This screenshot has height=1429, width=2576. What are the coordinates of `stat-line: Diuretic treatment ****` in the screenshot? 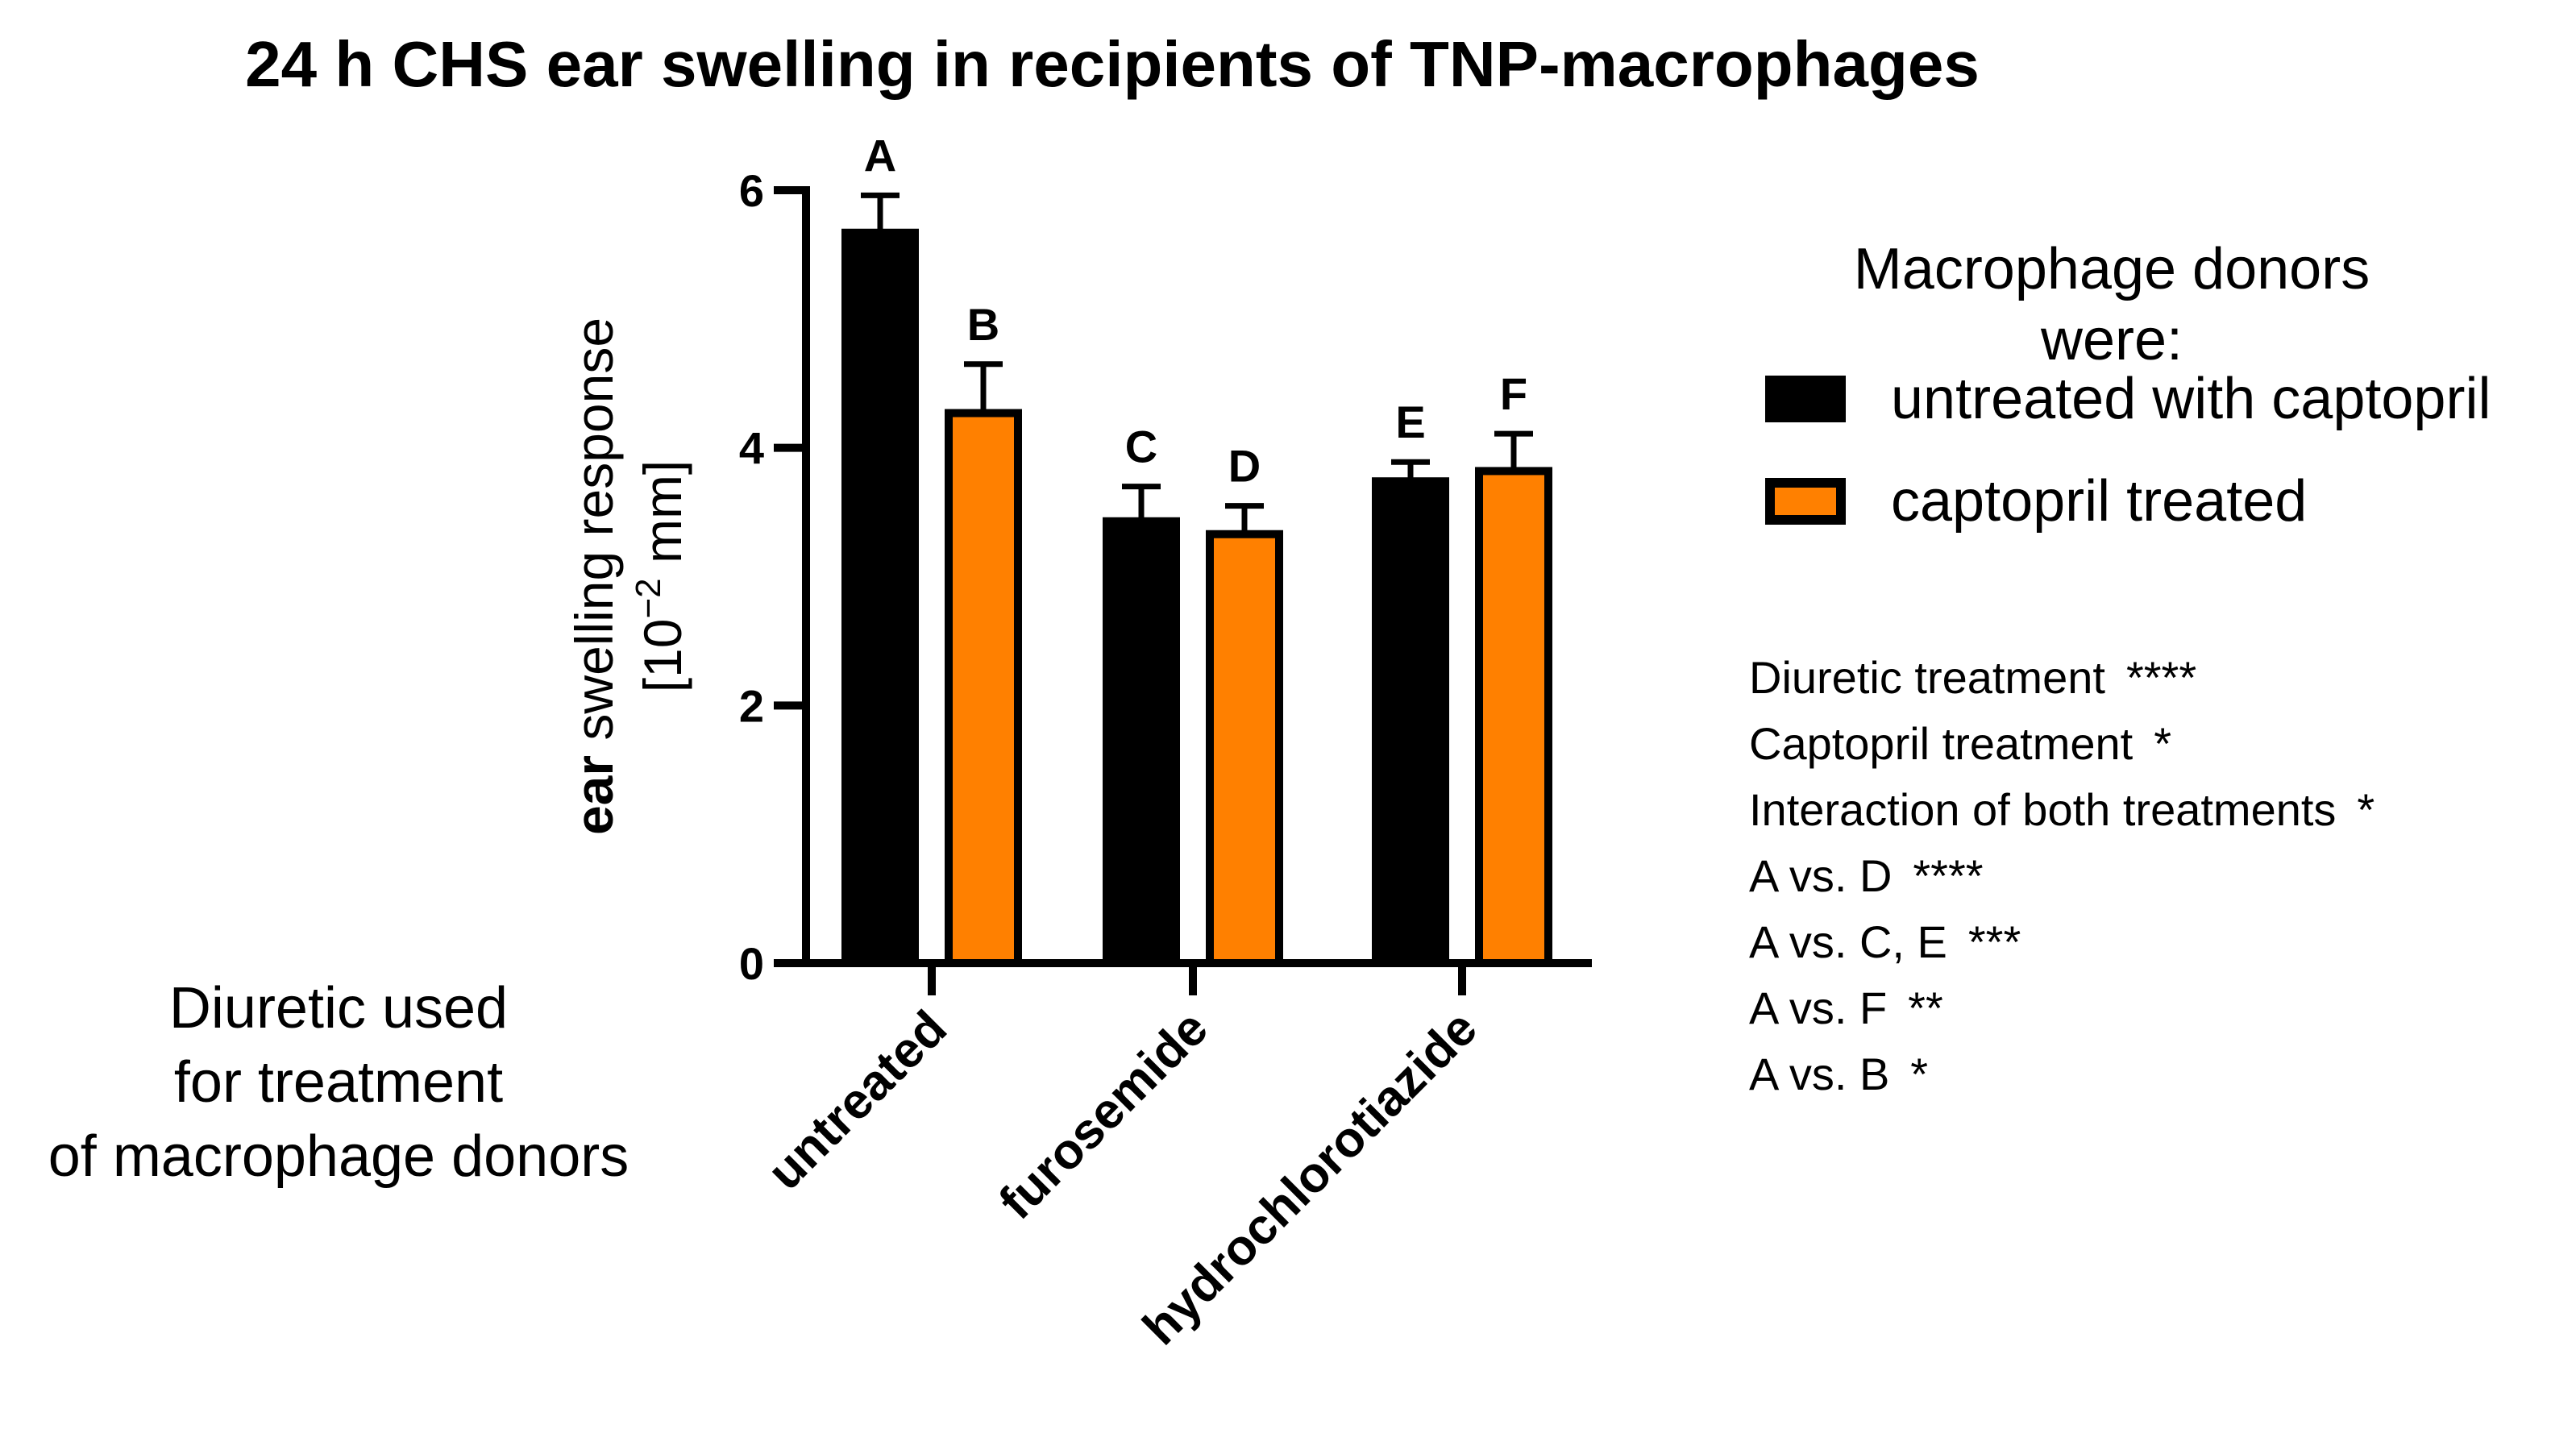 It's located at (2061, 678).